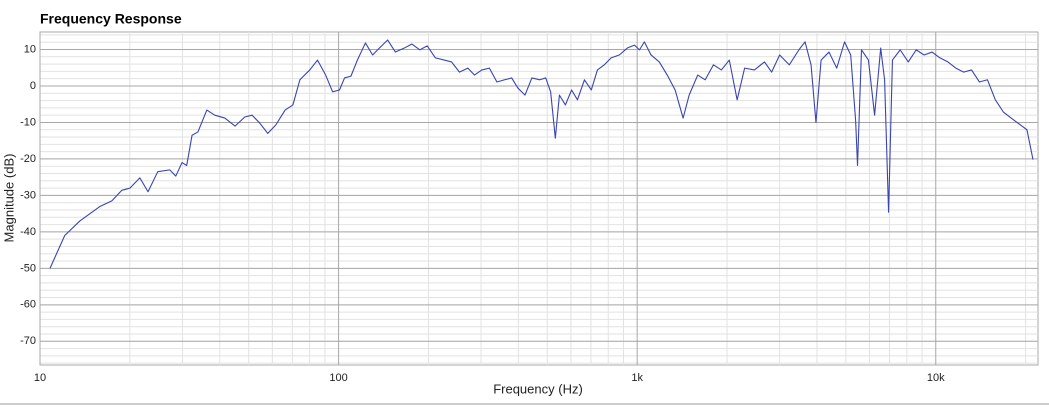 This screenshot has height=407, width=1049. What do you see at coordinates (538, 388) in the screenshot?
I see `x-axis-label: Frequency (Hz)` at bounding box center [538, 388].